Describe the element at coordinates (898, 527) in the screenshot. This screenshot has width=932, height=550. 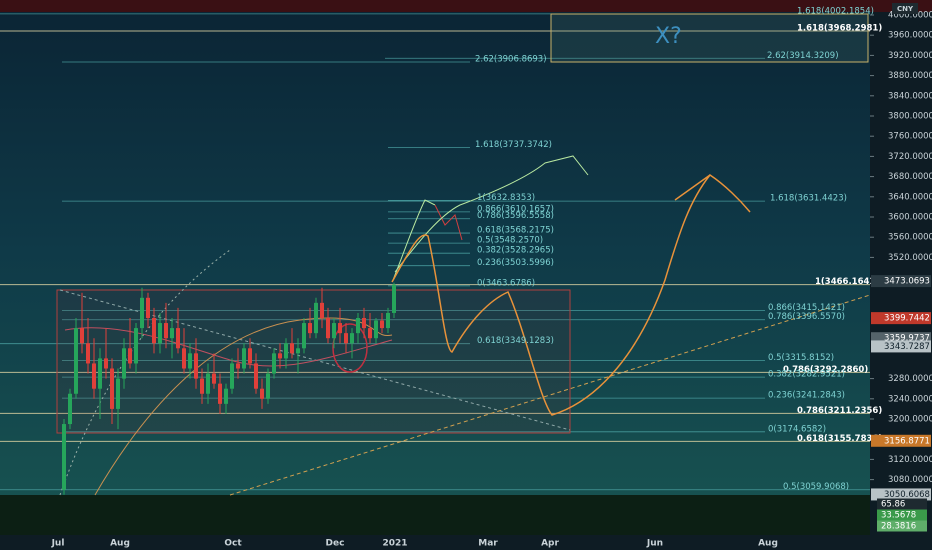
I see `indicator-badge-label: 28.3816` at that location.